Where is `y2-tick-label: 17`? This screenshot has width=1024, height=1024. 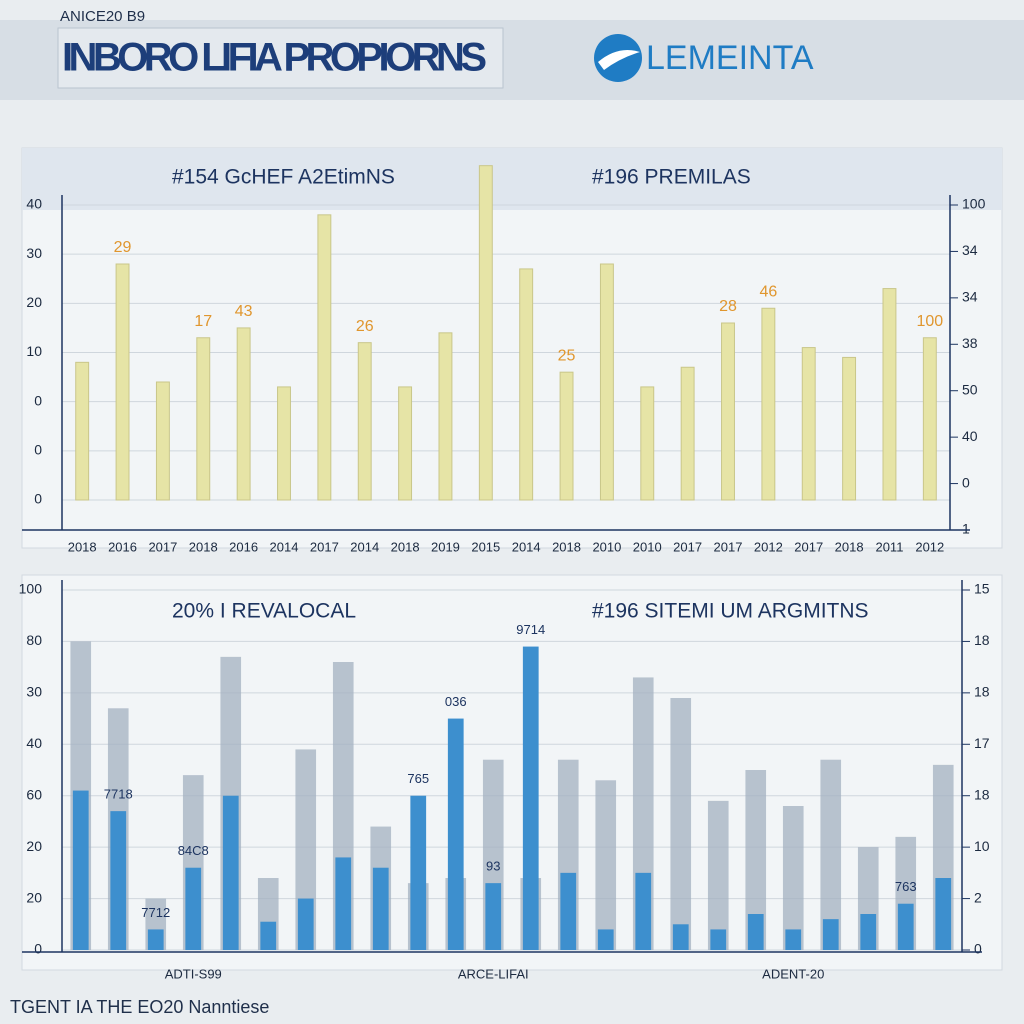
y2-tick-label: 17 is located at coordinates (982, 743).